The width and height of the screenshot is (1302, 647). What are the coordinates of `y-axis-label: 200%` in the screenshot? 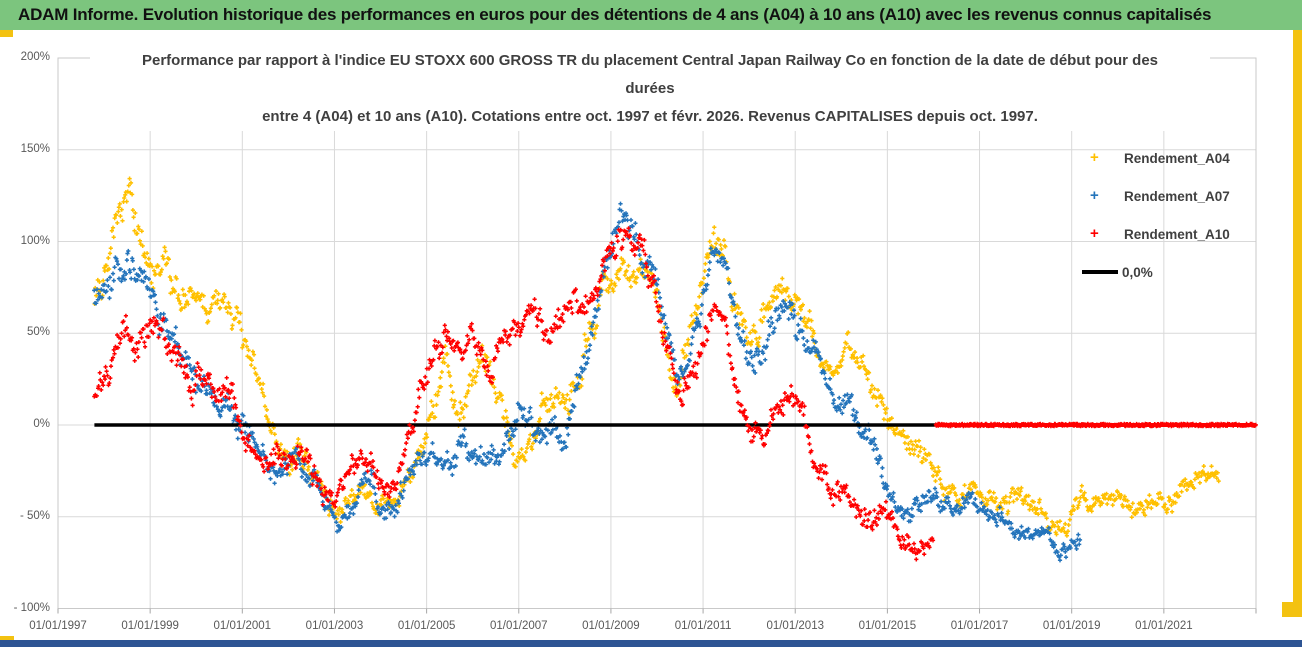 It's located at (35, 57).